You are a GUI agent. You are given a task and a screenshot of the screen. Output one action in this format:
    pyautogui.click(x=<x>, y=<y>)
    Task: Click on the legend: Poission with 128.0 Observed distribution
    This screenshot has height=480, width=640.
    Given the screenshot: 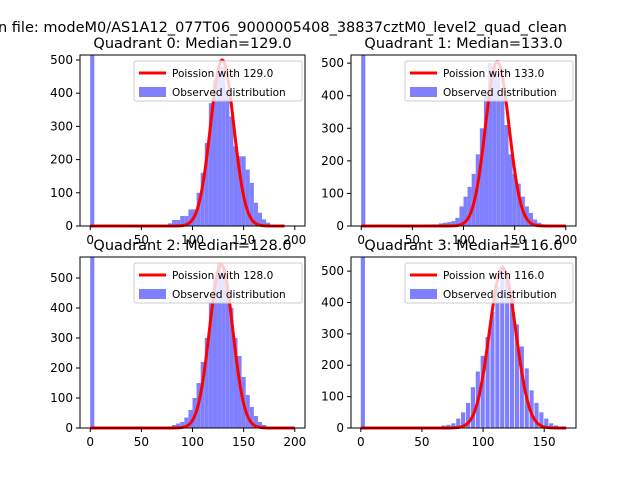 What is the action you would take?
    pyautogui.click(x=218, y=283)
    